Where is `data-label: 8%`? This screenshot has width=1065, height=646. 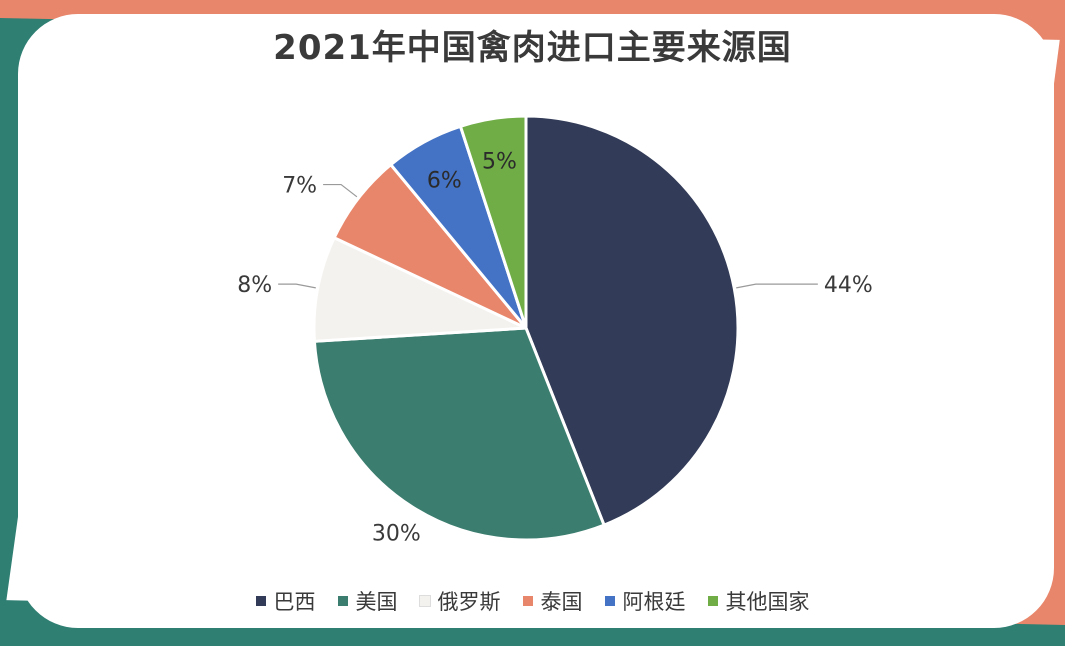
data-label: 8% is located at coordinates (254, 285).